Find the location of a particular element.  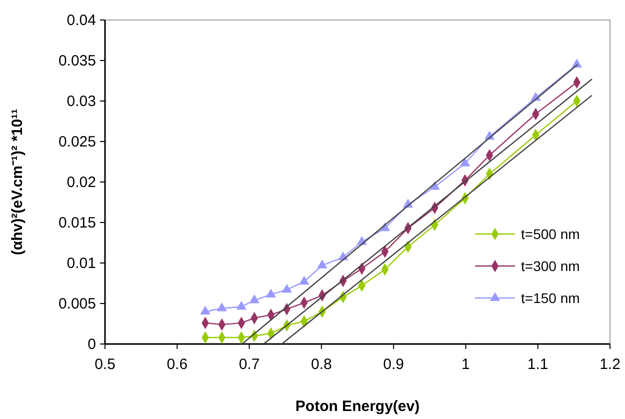

y-tick-label: 0.01 is located at coordinates (81, 263).